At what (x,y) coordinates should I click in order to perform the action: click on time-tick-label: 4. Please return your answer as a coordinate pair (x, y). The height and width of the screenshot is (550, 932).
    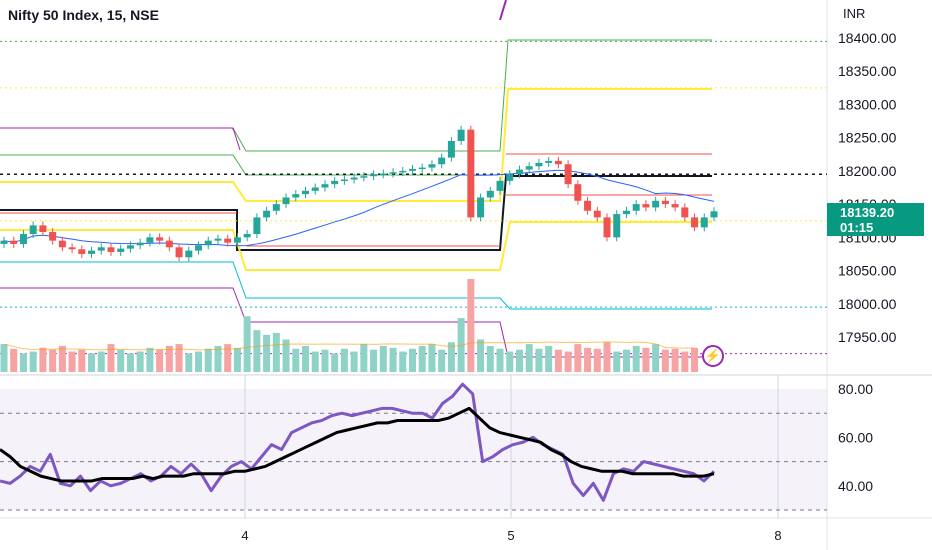
    Looking at the image, I should click on (244, 535).